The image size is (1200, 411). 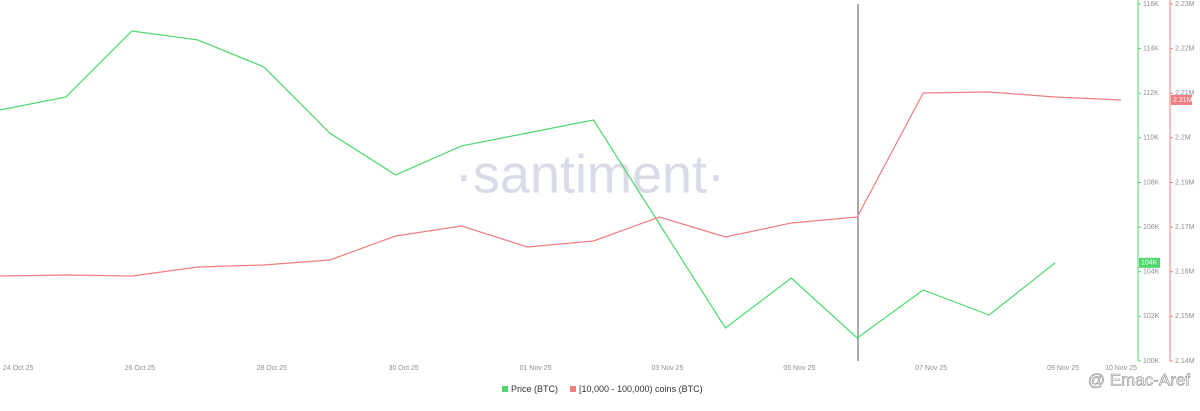 I want to click on y-tick-label: 114K, so click(x=1151, y=48).